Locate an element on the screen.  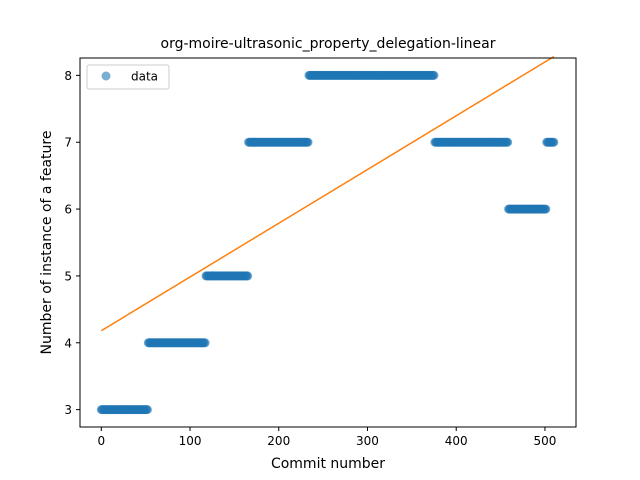
y-tick-label: 4 is located at coordinates (68, 343).